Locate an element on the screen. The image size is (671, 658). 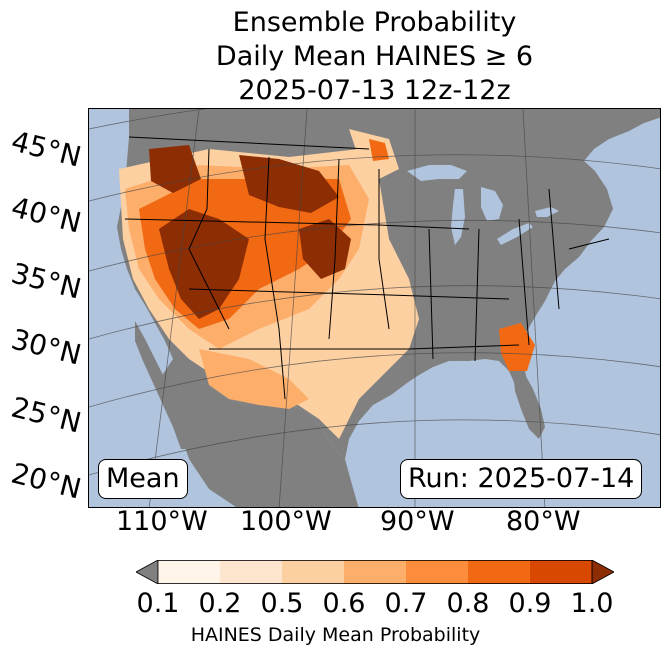
colorbar is located at coordinates (375, 572).